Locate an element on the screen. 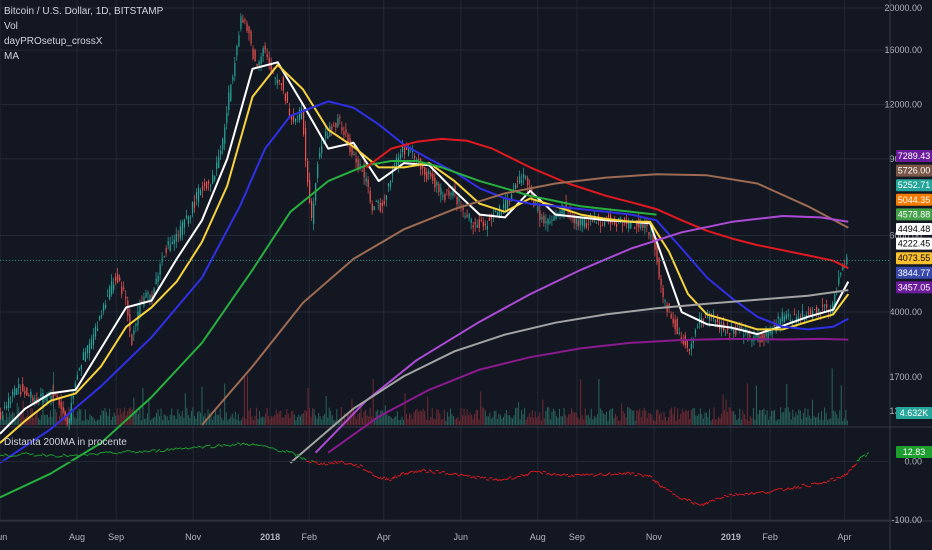  price-axis-label: 12000.00 is located at coordinates (903, 105).